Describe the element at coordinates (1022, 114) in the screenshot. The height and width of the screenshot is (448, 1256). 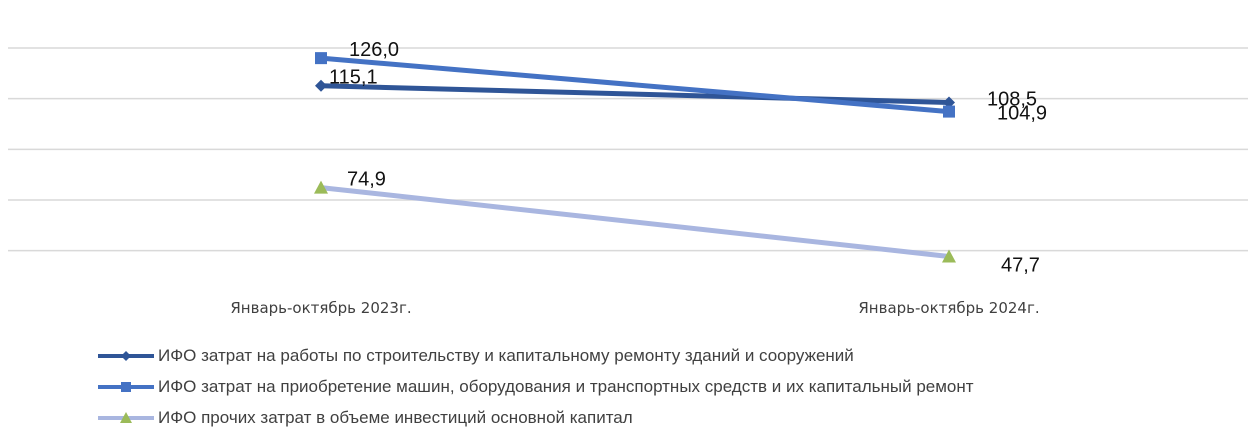
I see `data-label-s1-p1: 104,9` at that location.